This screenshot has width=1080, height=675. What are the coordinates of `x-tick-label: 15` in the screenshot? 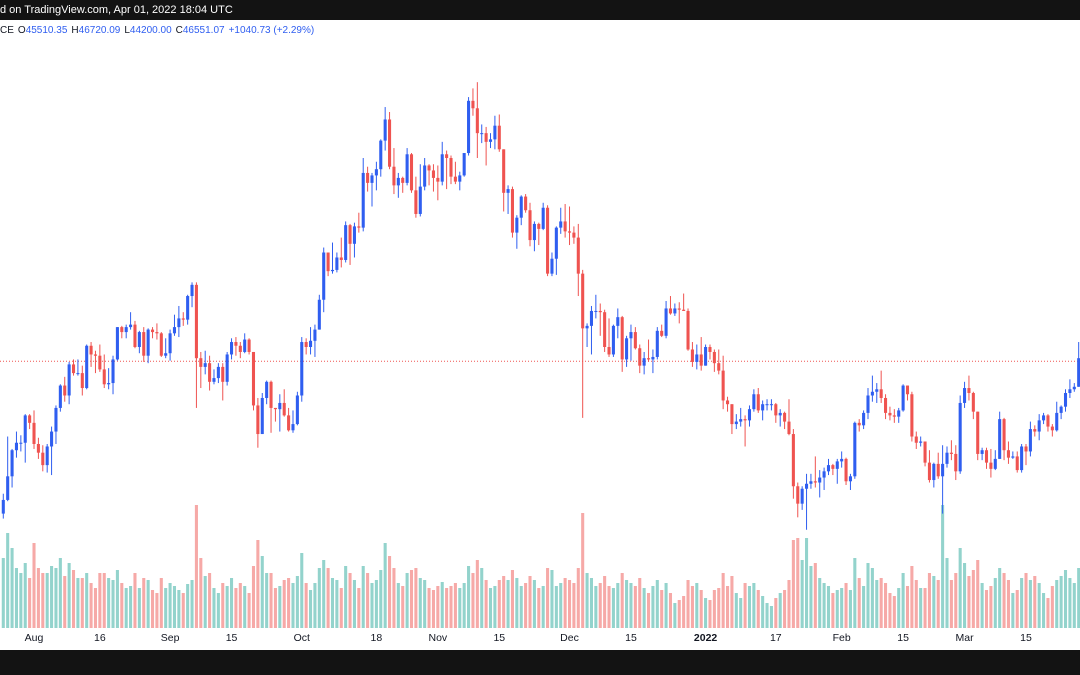 It's located at (1026, 638).